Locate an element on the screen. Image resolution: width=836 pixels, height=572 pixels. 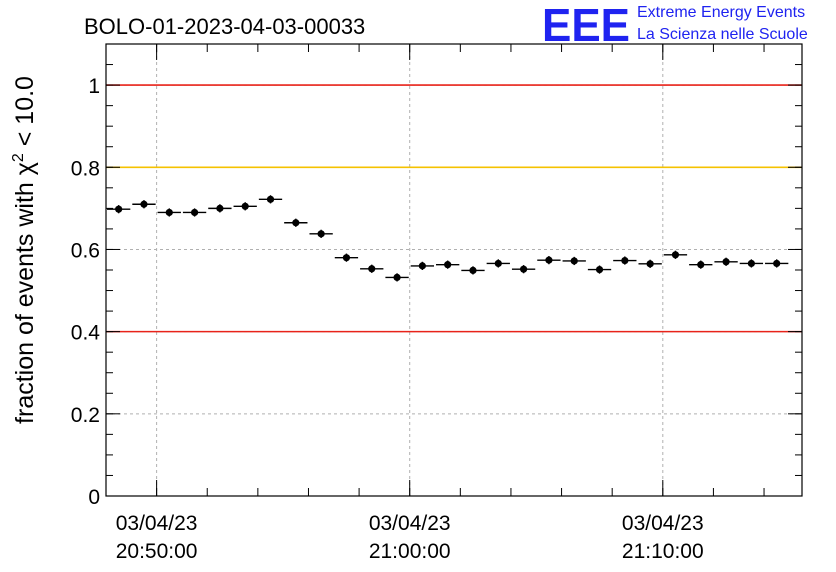
x-tick-time: 20:50:00 is located at coordinates (157, 551).